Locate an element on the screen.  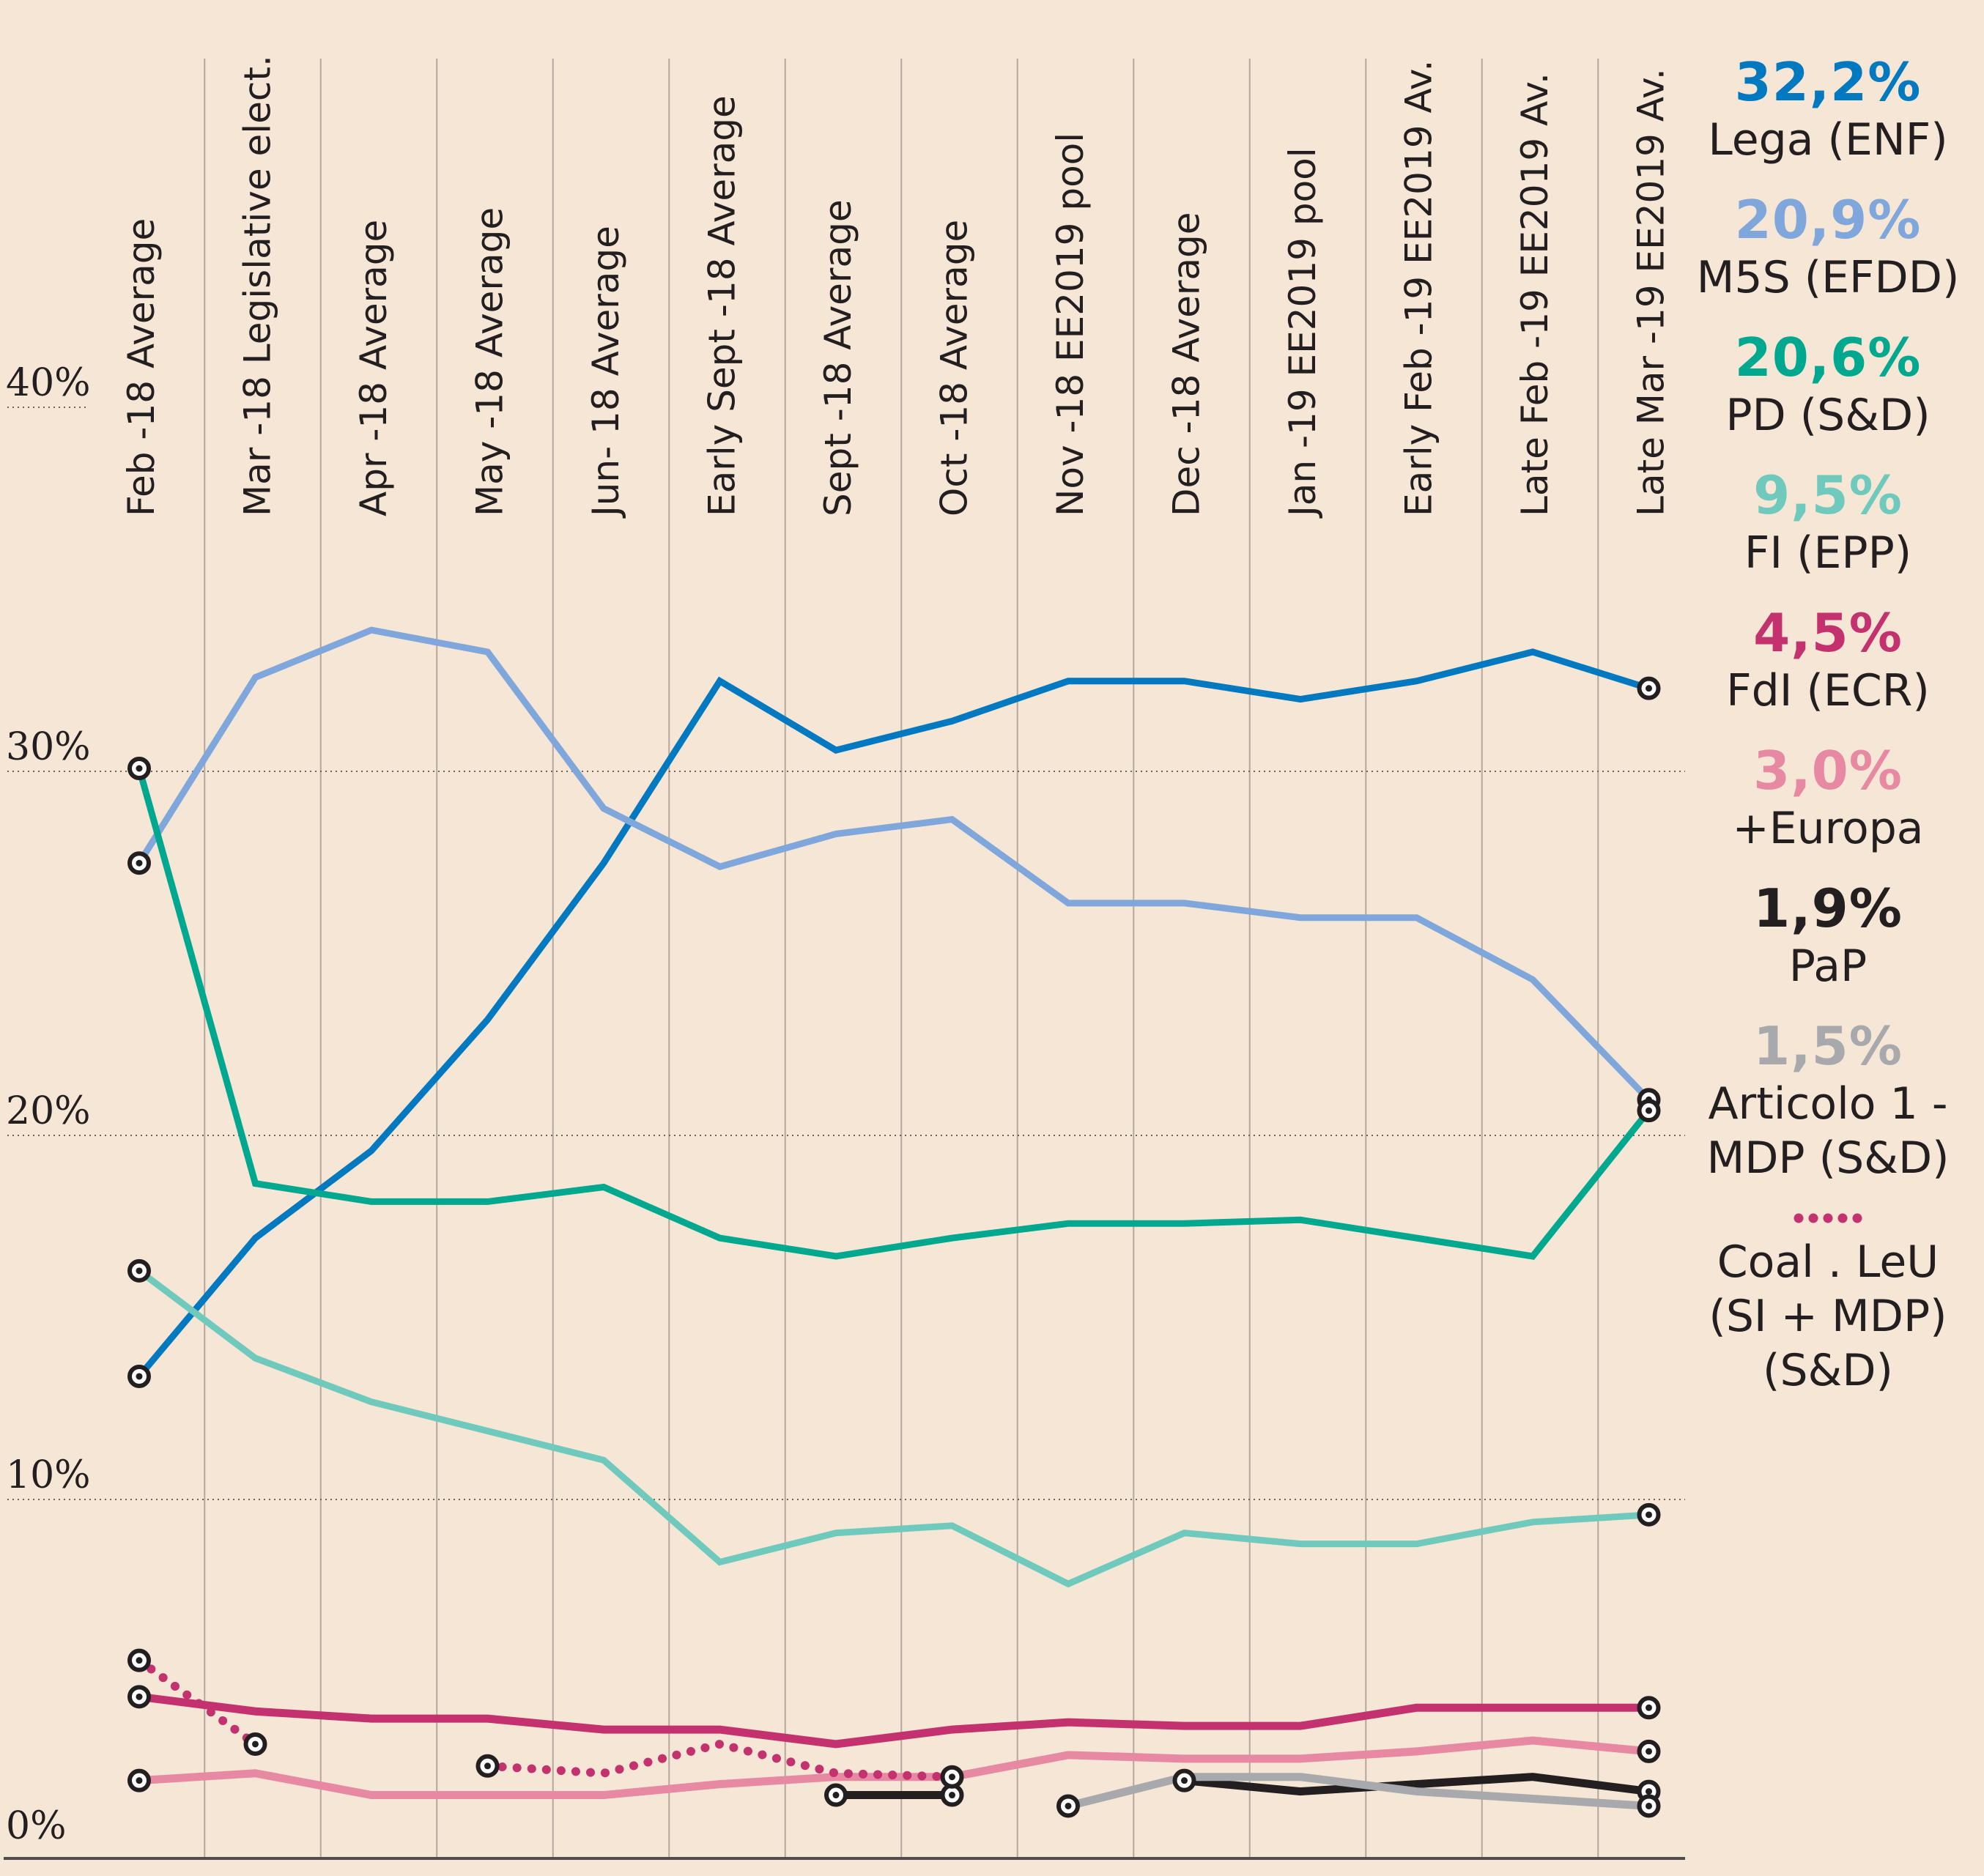
legend-name: PD (S&D) is located at coordinates (1828, 415).